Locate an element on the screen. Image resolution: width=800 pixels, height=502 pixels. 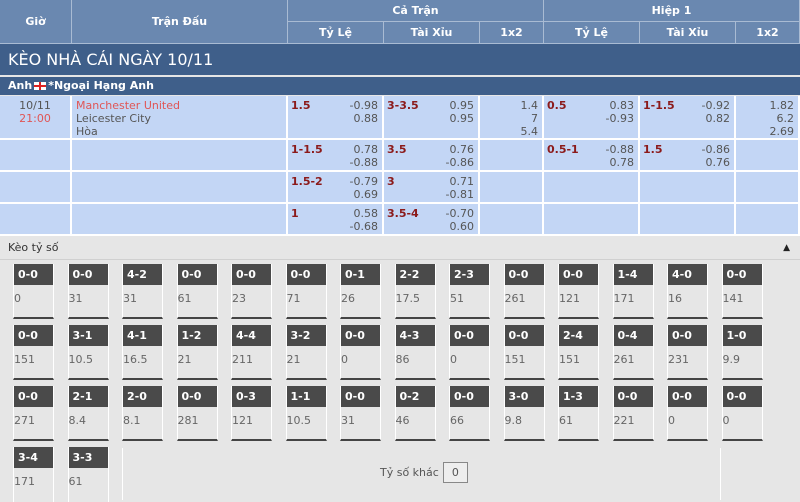
h1_1x2-odds: 6.2 is located at coordinates (785, 118).